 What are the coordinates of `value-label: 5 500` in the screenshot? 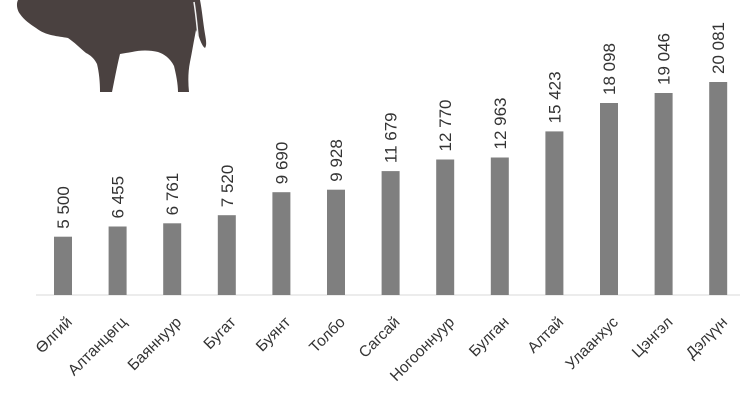 It's located at (63, 207).